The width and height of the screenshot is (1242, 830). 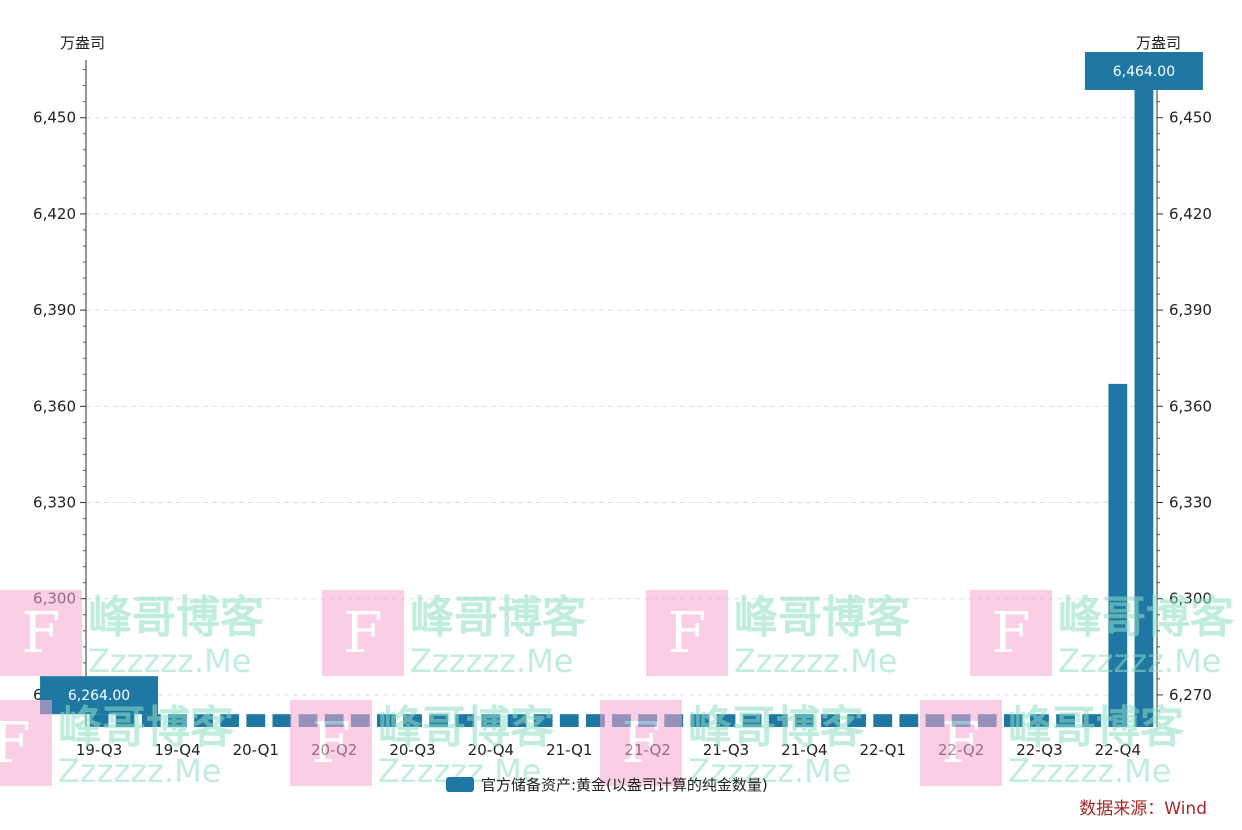 I want to click on y-tick-label-right: 6,330, so click(x=1190, y=503).